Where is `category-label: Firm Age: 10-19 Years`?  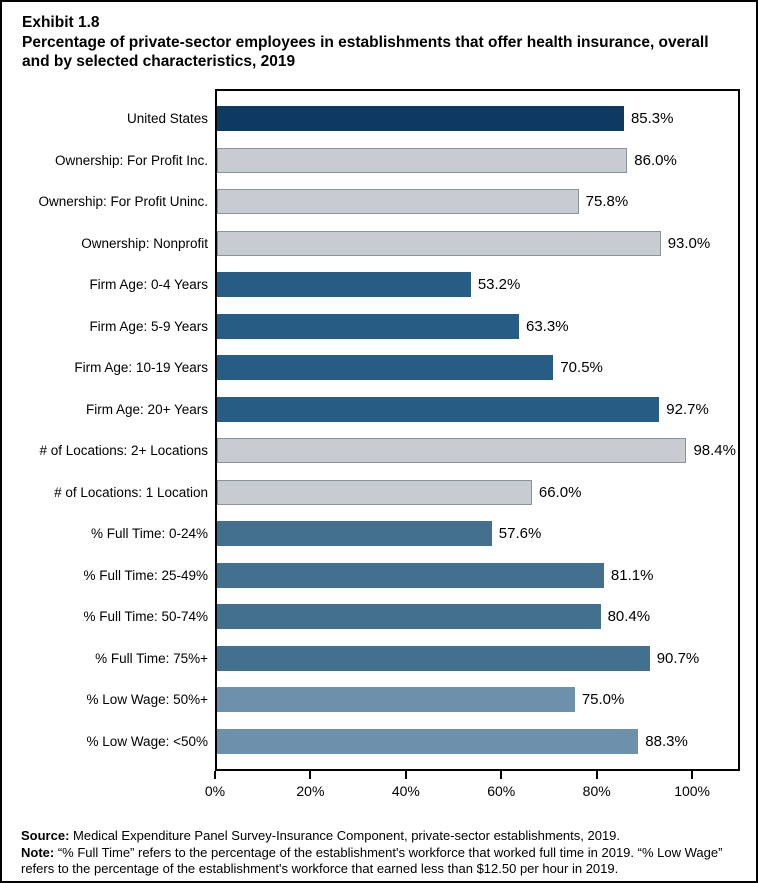 category-label: Firm Age: 10-19 Years is located at coordinates (141, 367).